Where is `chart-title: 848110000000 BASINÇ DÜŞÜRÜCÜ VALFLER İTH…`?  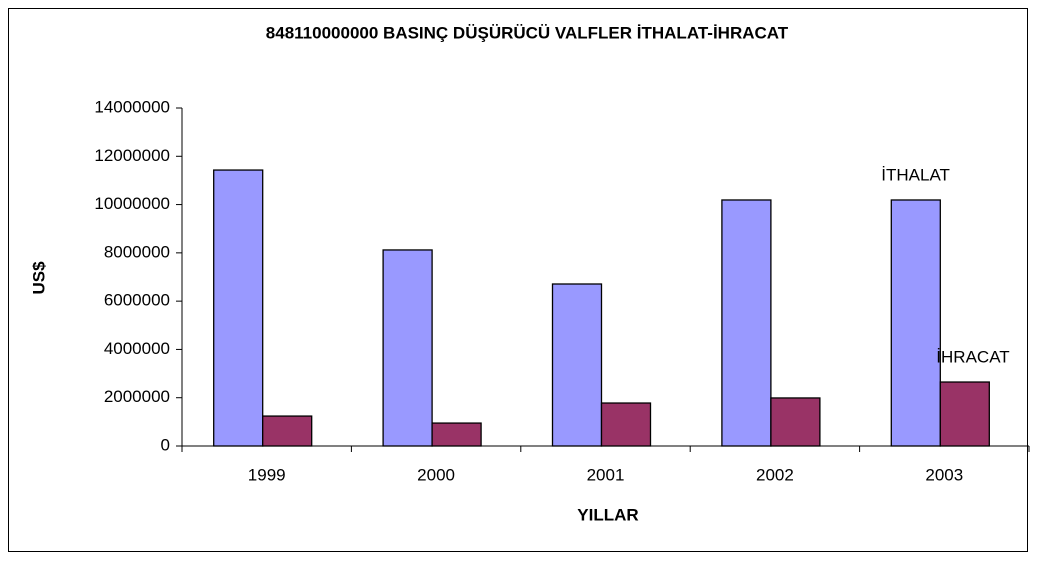
chart-title: 848110000000 BASINÇ DÜŞÜRÜCÜ VALFLER İTH… is located at coordinates (527, 32).